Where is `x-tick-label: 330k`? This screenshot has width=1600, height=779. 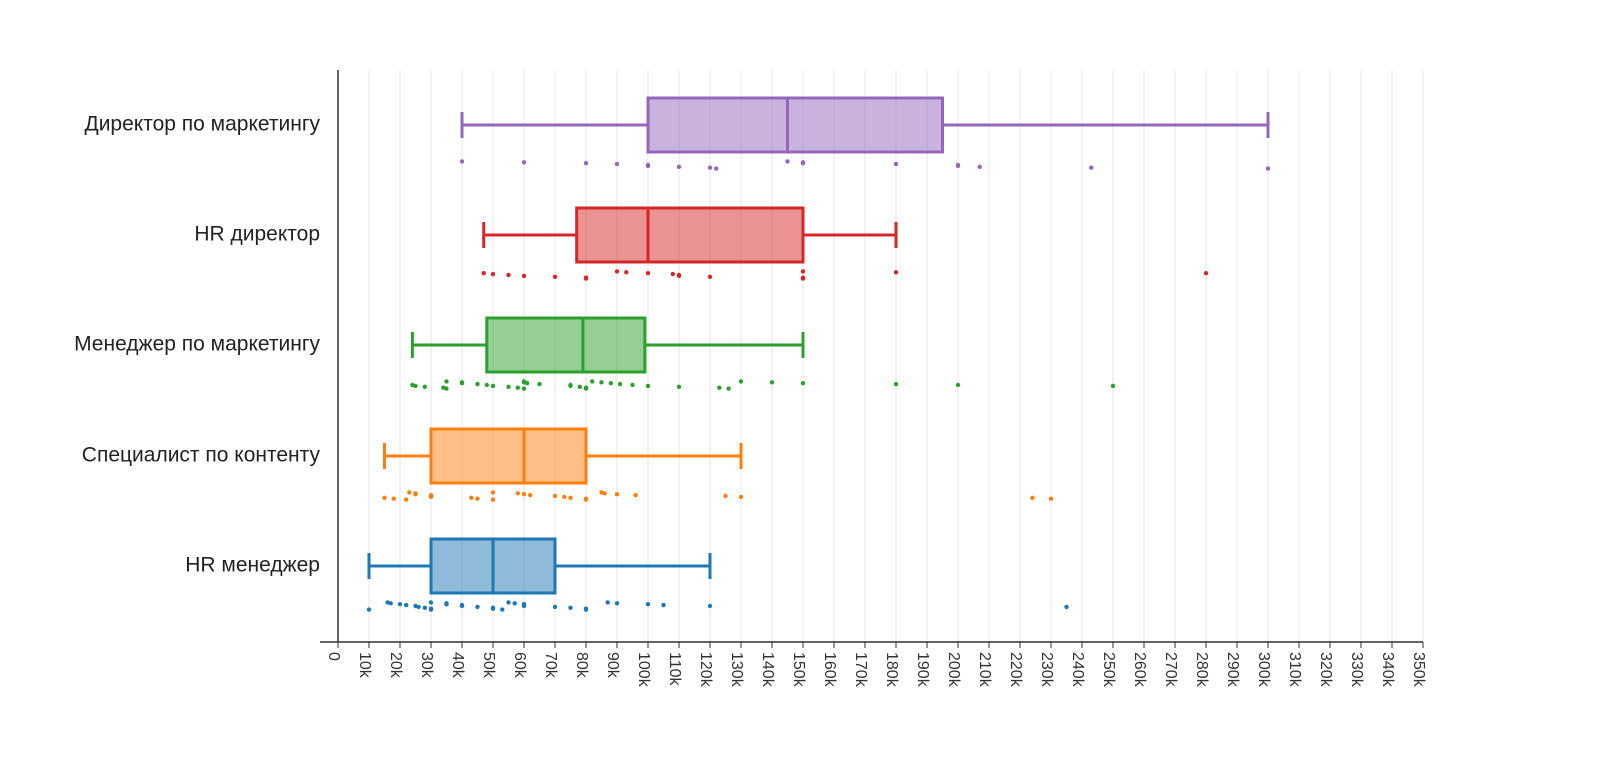 x-tick-label: 330k is located at coordinates (1356, 670).